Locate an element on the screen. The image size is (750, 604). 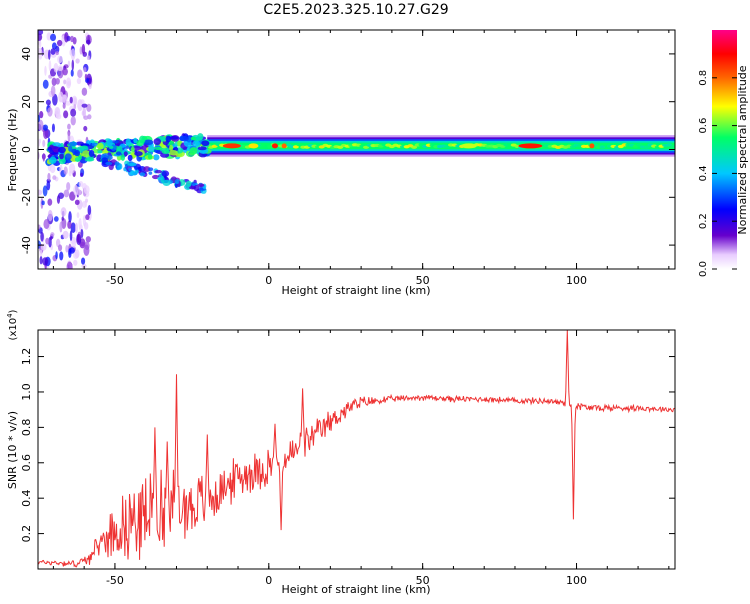
colorbar-tick-label: 0.4 is located at coordinates (703, 173).